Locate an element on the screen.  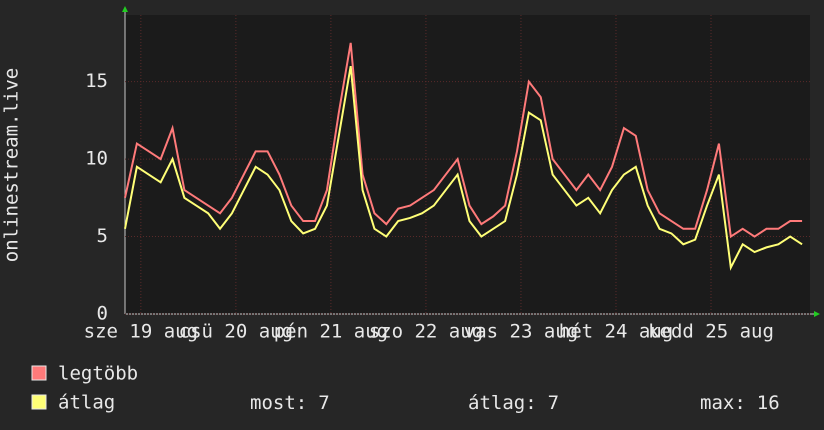
stat: átlag: 7 is located at coordinates (513, 403).